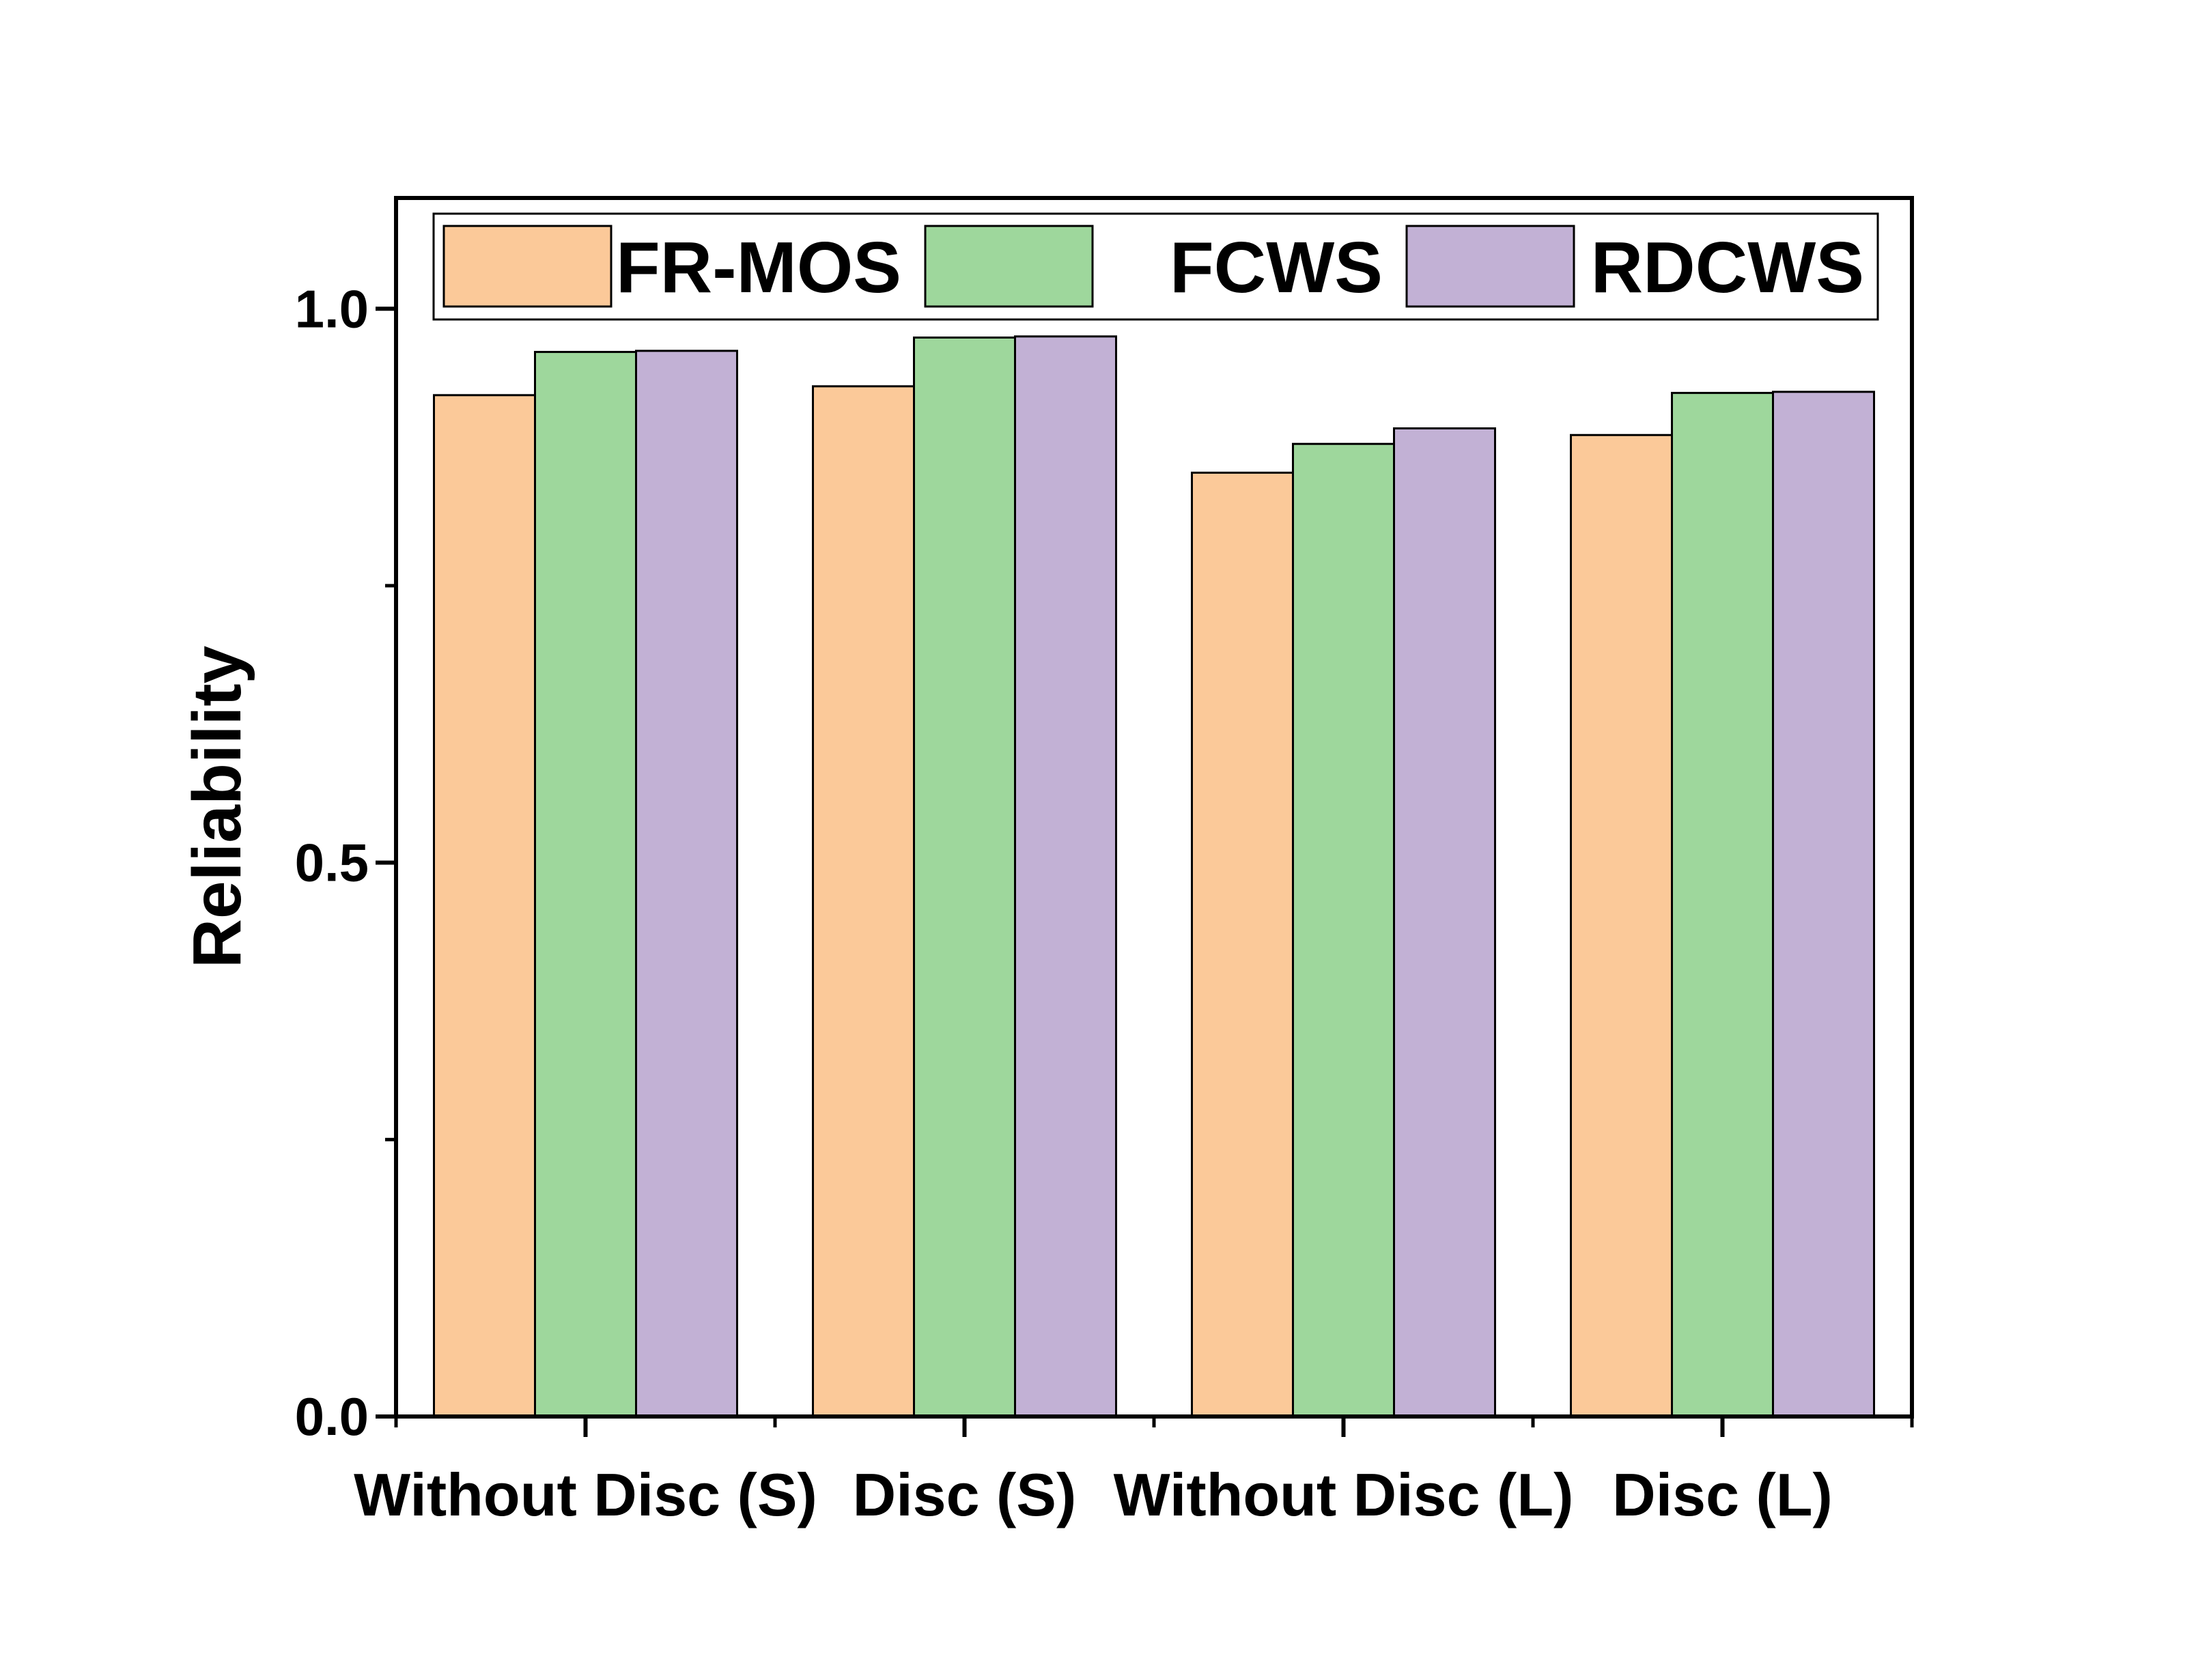 The width and height of the screenshot is (2196, 1680). What do you see at coordinates (1490, 266) in the screenshot?
I see `legend-swatch-rdcws` at bounding box center [1490, 266].